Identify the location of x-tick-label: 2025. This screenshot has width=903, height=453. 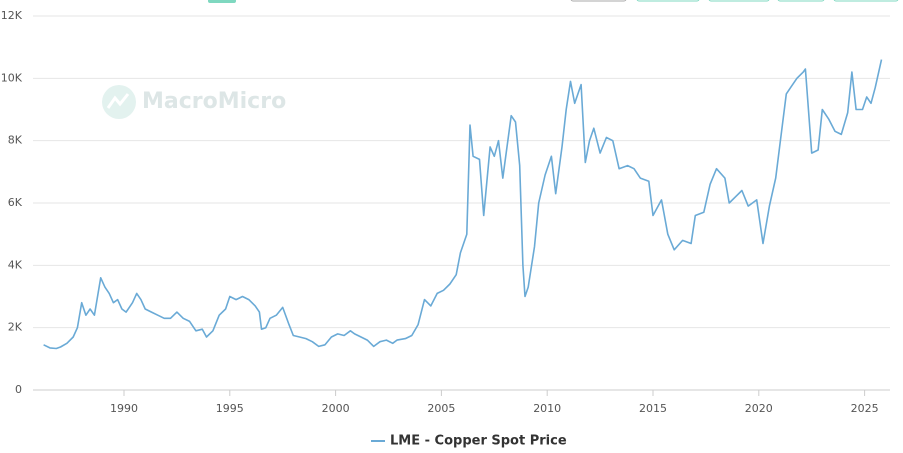
(865, 408).